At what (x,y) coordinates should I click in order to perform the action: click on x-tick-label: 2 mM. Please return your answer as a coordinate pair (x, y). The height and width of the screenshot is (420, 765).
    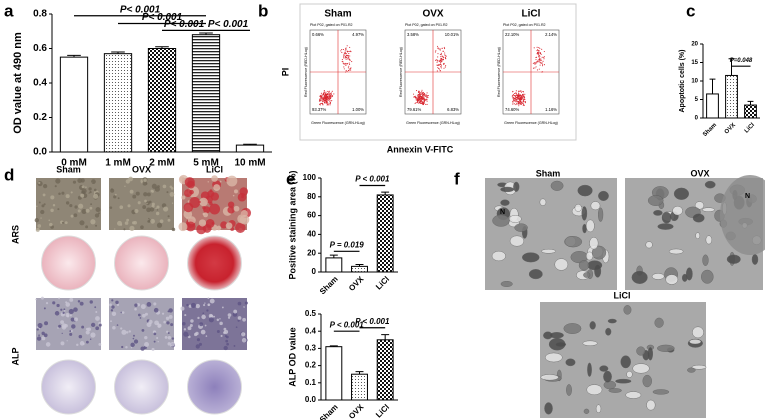
    Looking at the image, I should click on (162, 163).